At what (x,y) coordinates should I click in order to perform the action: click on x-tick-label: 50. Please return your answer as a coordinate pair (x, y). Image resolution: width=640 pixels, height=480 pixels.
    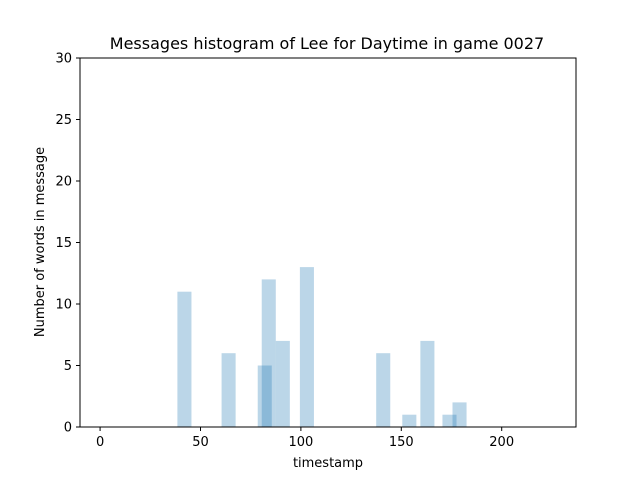
    Looking at the image, I should click on (200, 442).